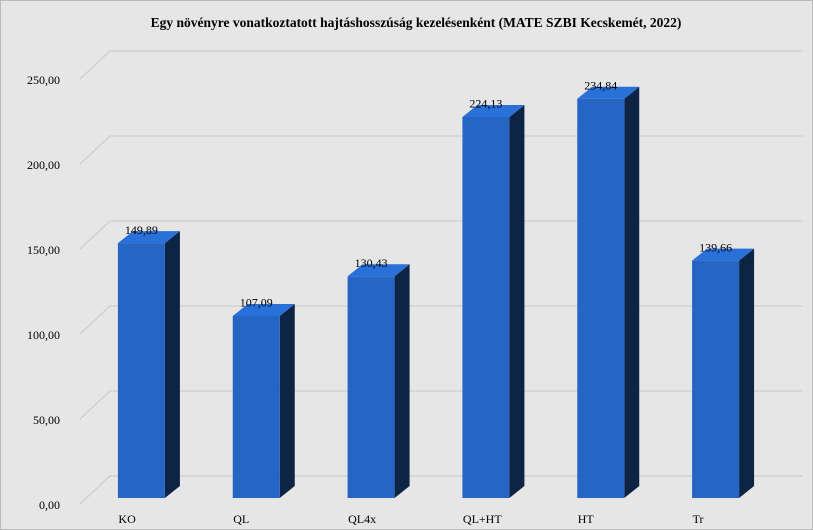 This screenshot has width=813, height=530. I want to click on x-tick-label: QL, so click(241, 519).